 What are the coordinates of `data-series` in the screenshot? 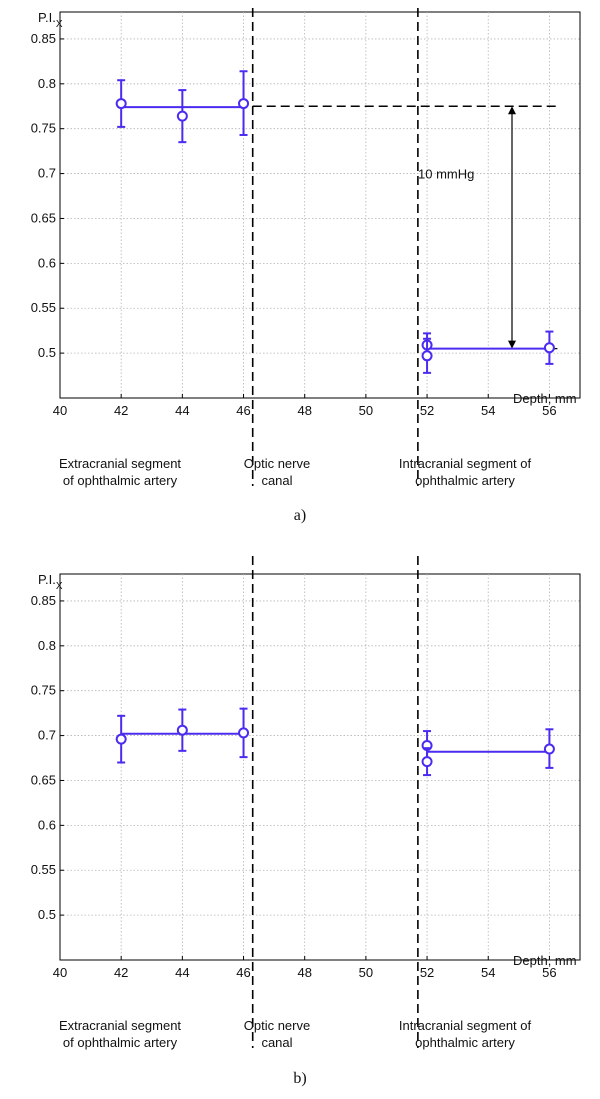 It's located at (335, 742).